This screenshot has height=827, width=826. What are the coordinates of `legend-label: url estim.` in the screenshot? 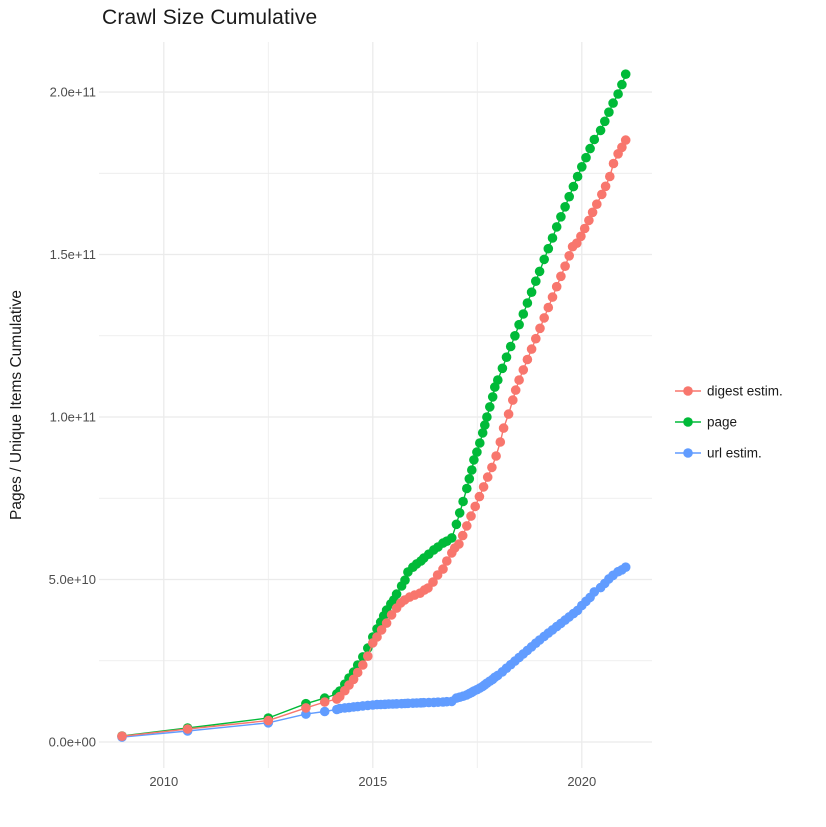 It's located at (734, 453).